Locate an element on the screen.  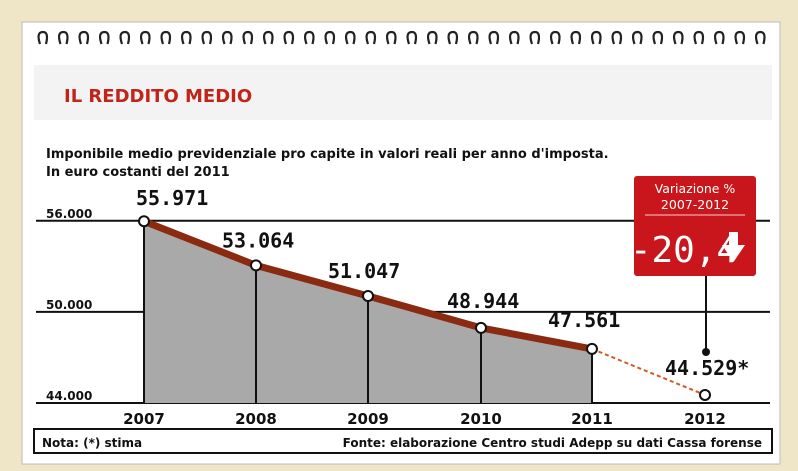
x-tick-label: 2009 is located at coordinates (368, 419).